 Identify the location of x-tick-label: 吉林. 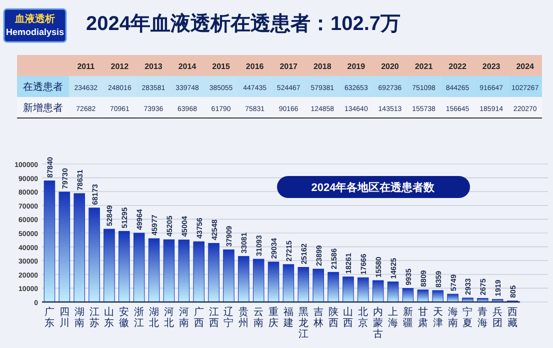
(318, 317).